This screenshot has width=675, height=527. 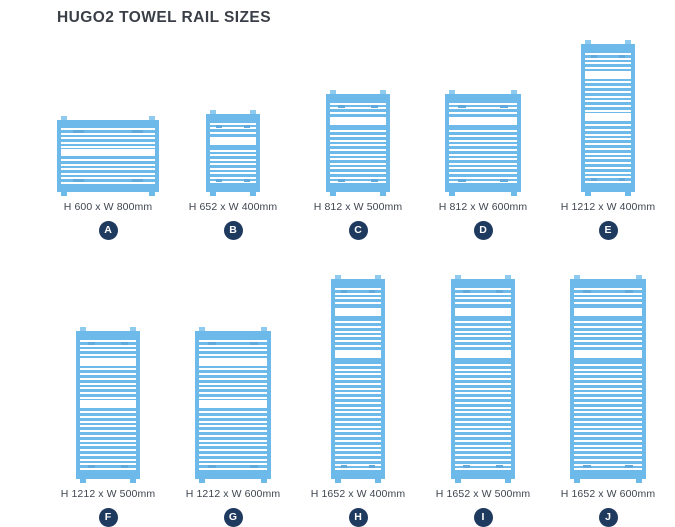 I want to click on size-badge-b: B, so click(x=233, y=230).